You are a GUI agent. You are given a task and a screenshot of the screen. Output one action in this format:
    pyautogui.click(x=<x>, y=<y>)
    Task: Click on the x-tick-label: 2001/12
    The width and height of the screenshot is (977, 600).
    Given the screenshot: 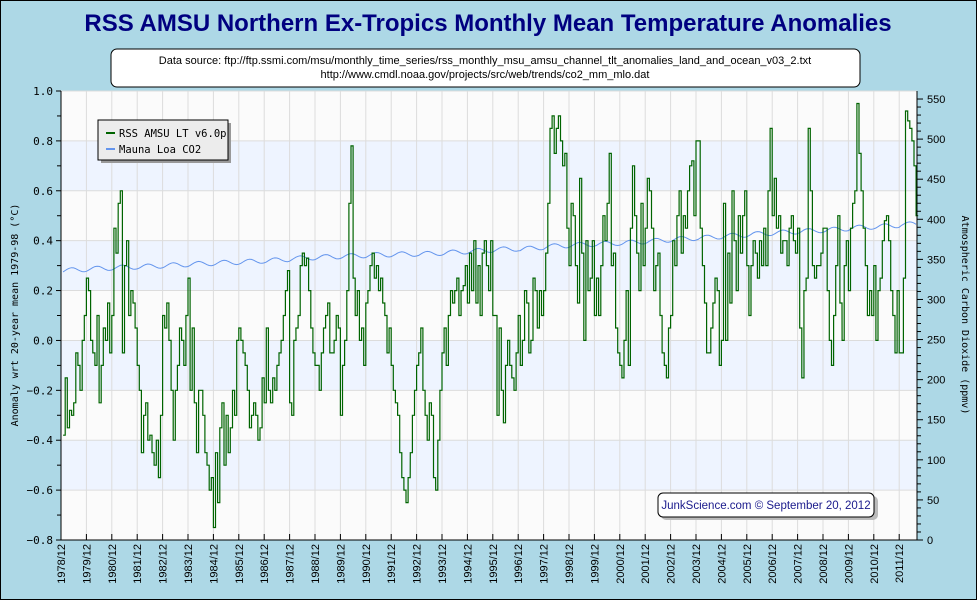 What is the action you would take?
    pyautogui.click(x=646, y=564)
    